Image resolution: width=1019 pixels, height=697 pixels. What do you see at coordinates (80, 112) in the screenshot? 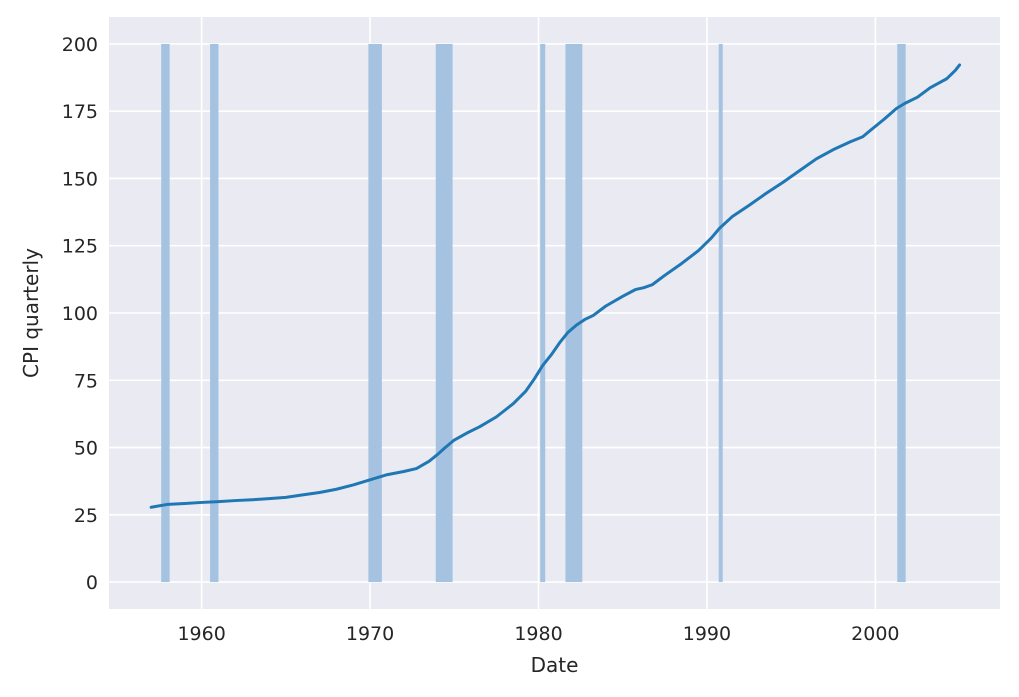
I see `y-tick-label: 175` at bounding box center [80, 112].